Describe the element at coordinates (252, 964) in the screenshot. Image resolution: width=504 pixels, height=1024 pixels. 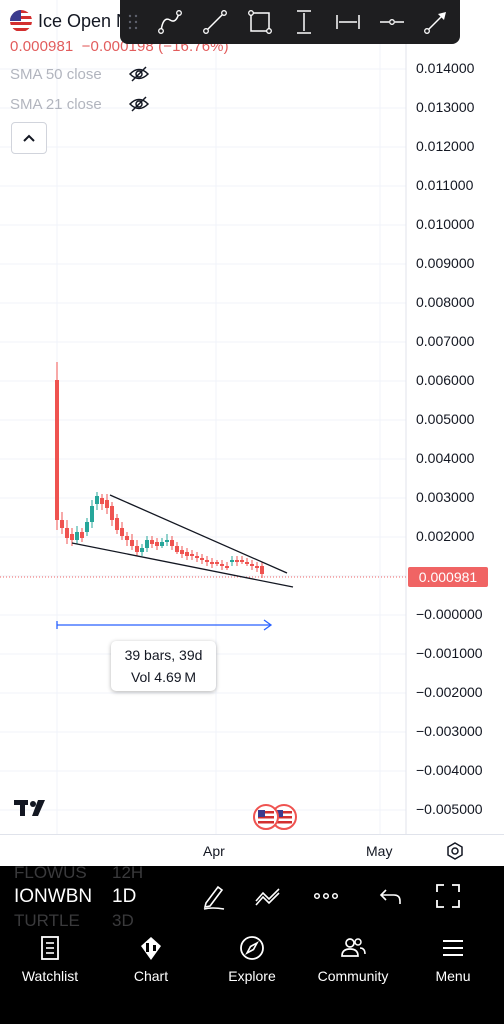
I see `nav-explore: Explore` at that location.